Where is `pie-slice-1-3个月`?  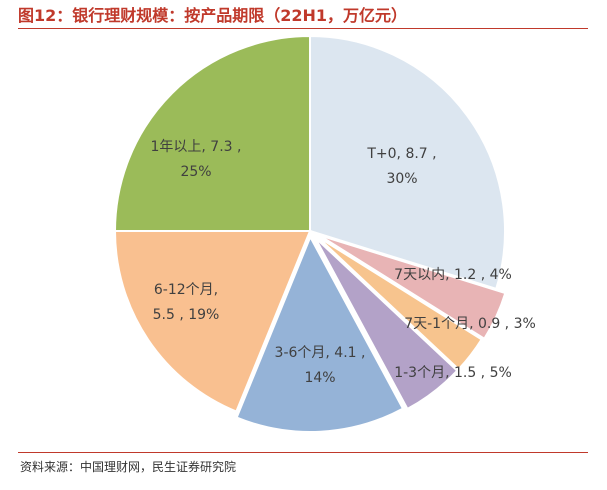 pie-slice-1-3个月 is located at coordinates (386, 323).